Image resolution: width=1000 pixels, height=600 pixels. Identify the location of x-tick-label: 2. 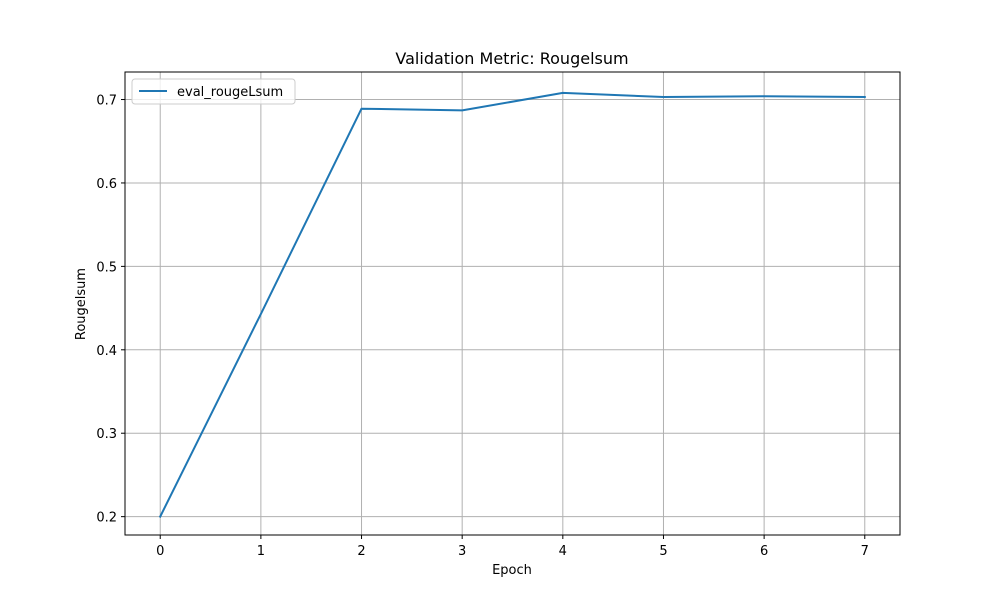
(361, 551).